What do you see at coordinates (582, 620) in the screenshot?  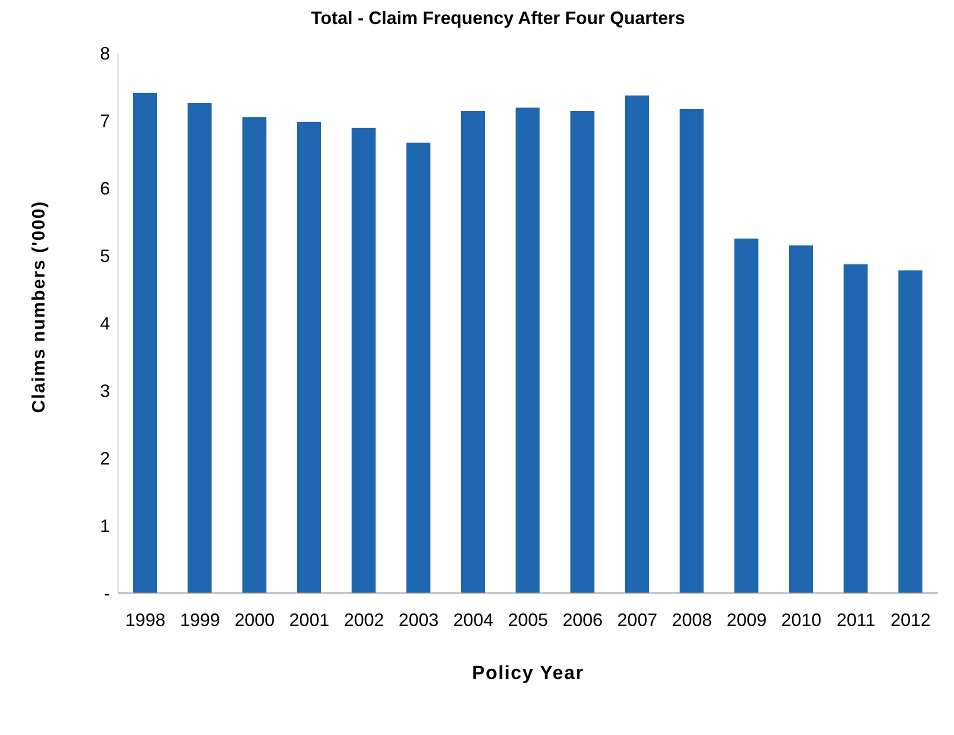 I see `x-tick-label: 2006` at bounding box center [582, 620].